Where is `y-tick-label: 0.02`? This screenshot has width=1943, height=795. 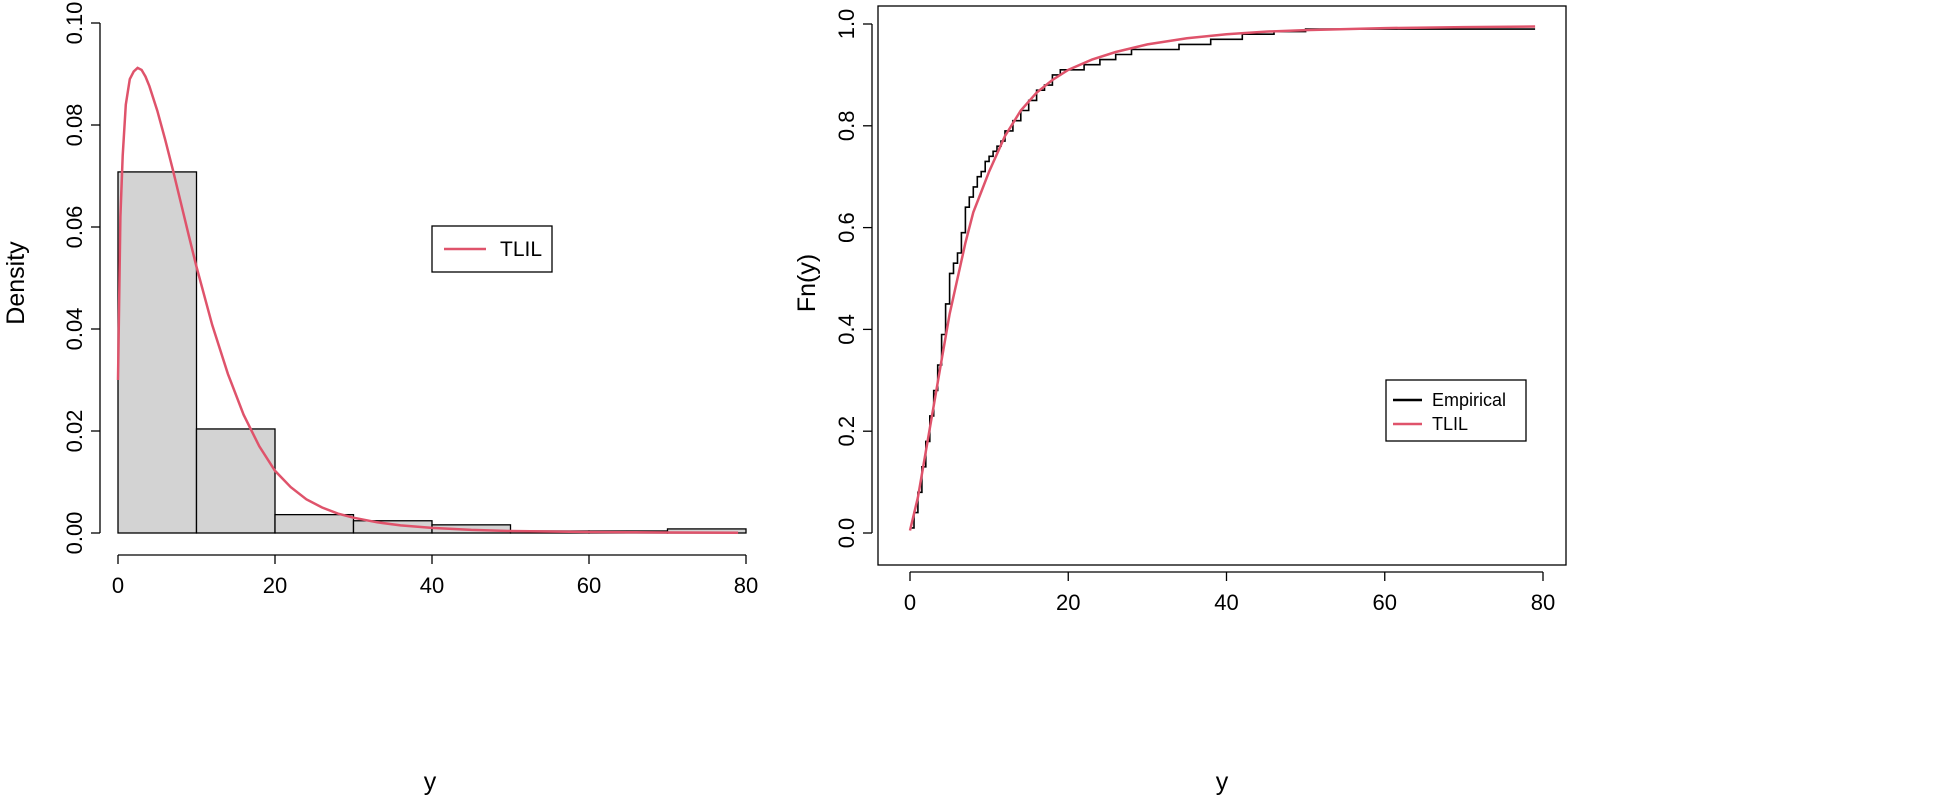
y-tick-label: 0.02 is located at coordinates (74, 431).